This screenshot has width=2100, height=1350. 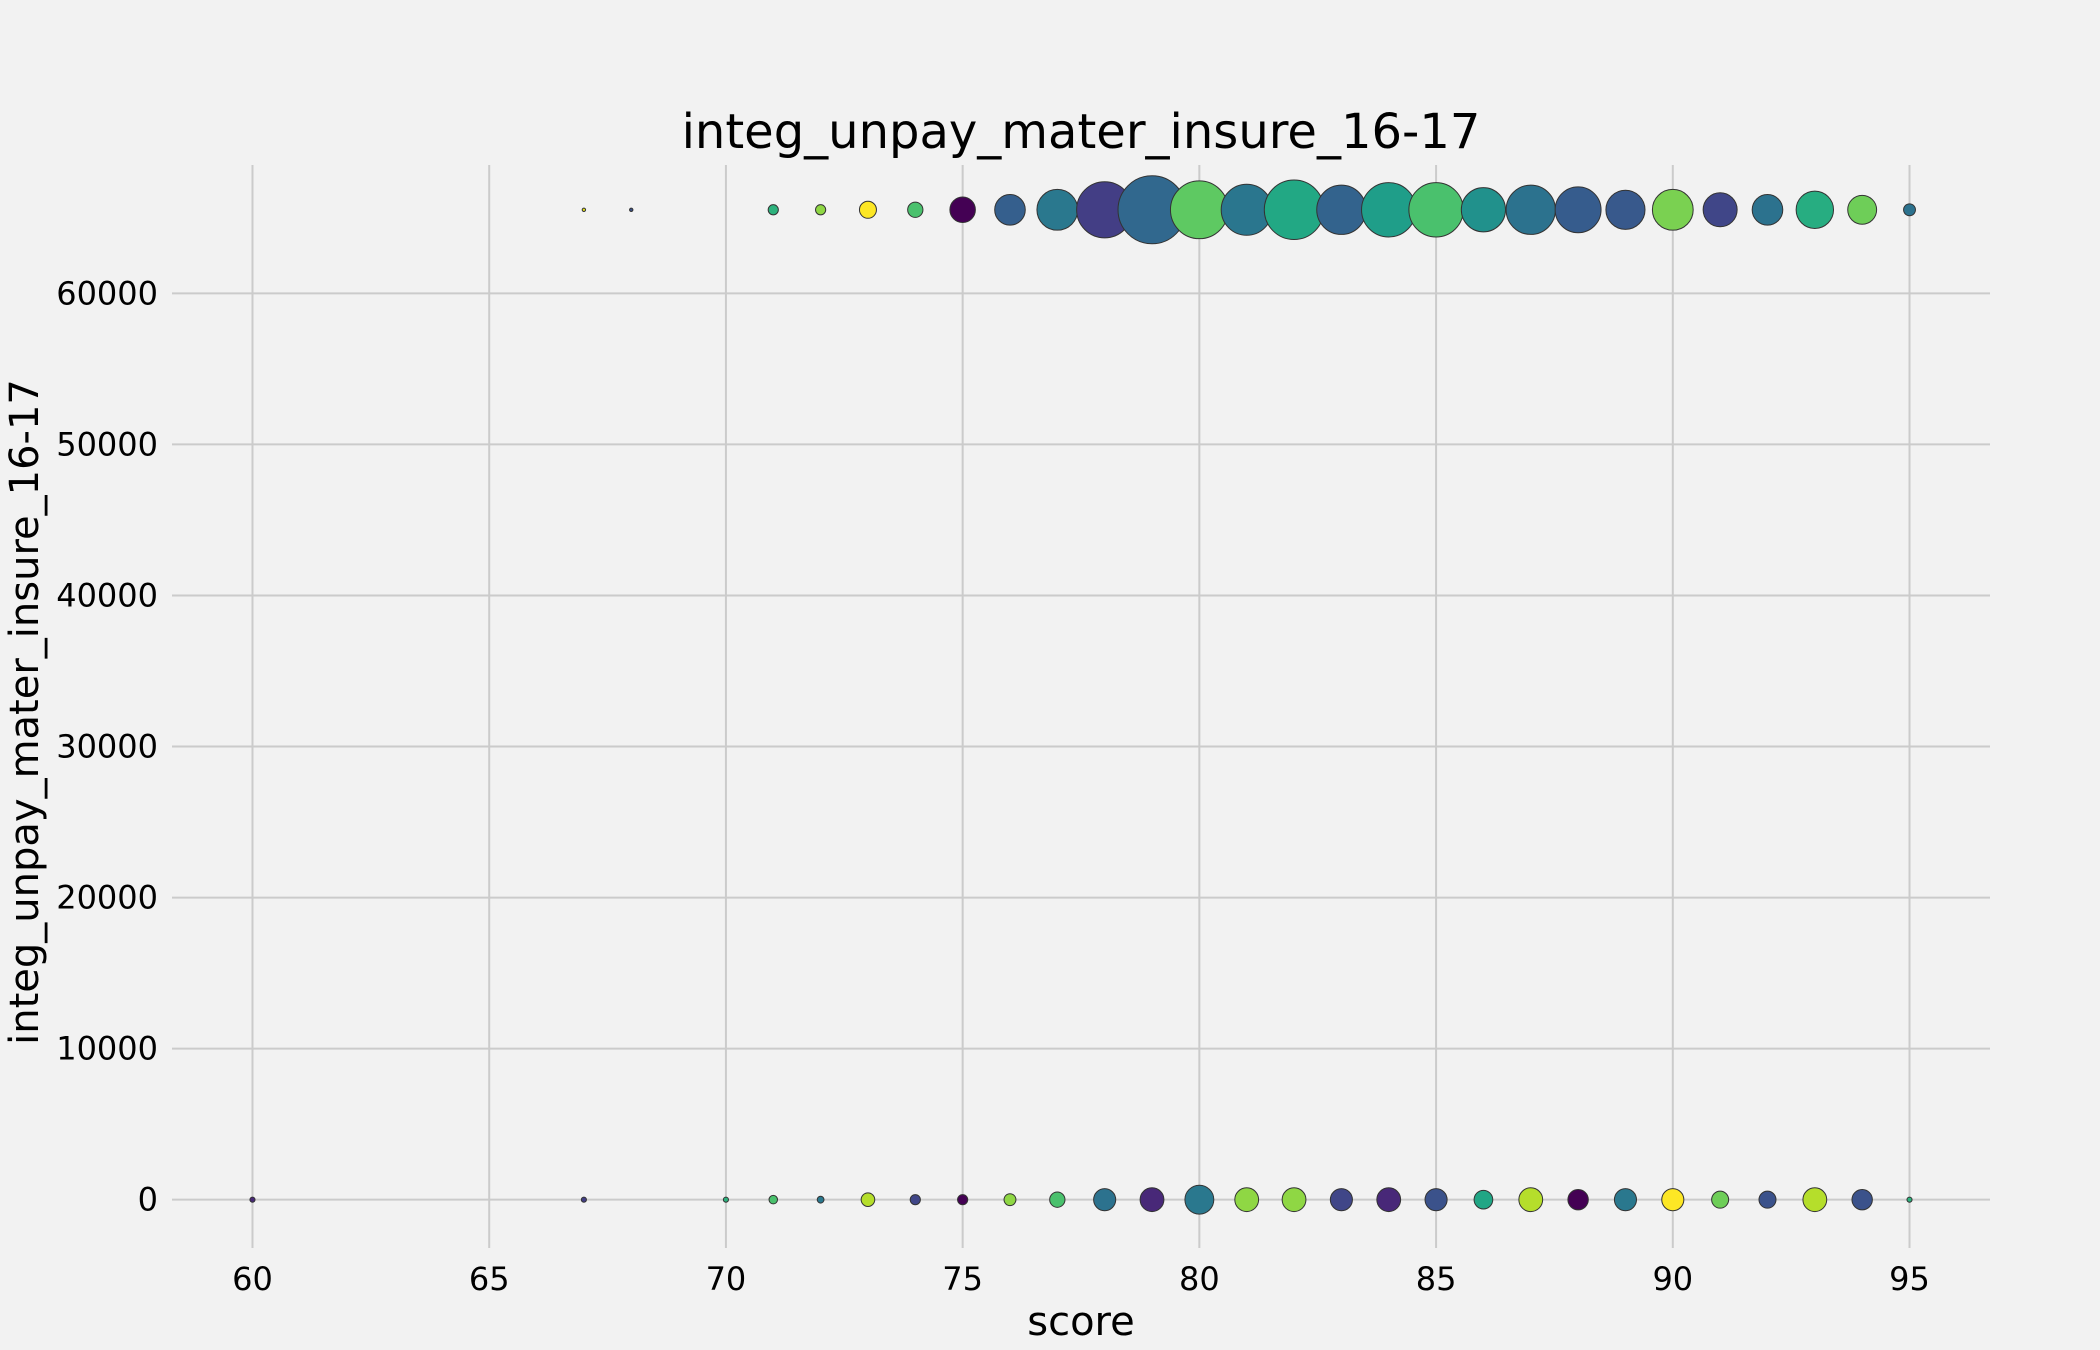 I want to click on point-y0-x93, so click(x=1815, y=1200).